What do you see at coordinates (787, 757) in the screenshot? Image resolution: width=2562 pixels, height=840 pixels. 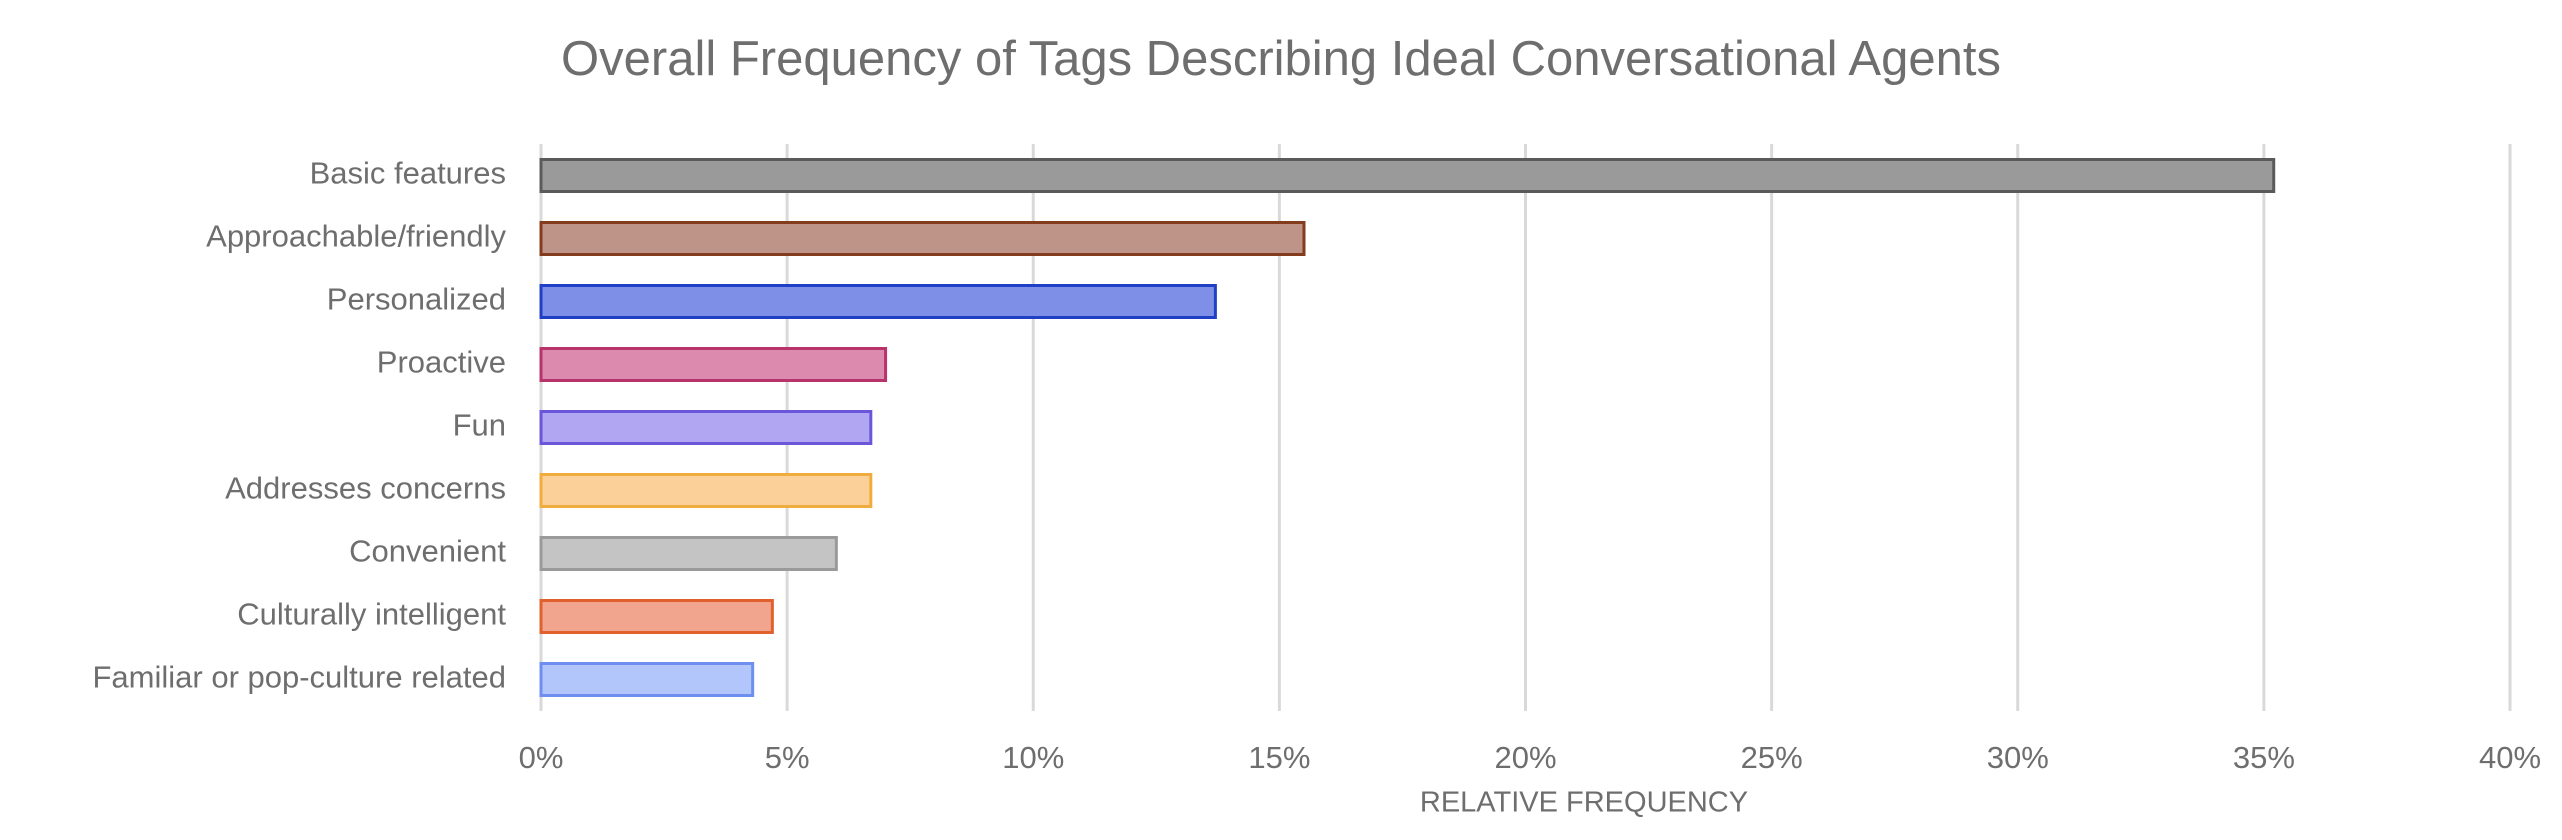 I see `x-tick-label: 5%` at bounding box center [787, 757].